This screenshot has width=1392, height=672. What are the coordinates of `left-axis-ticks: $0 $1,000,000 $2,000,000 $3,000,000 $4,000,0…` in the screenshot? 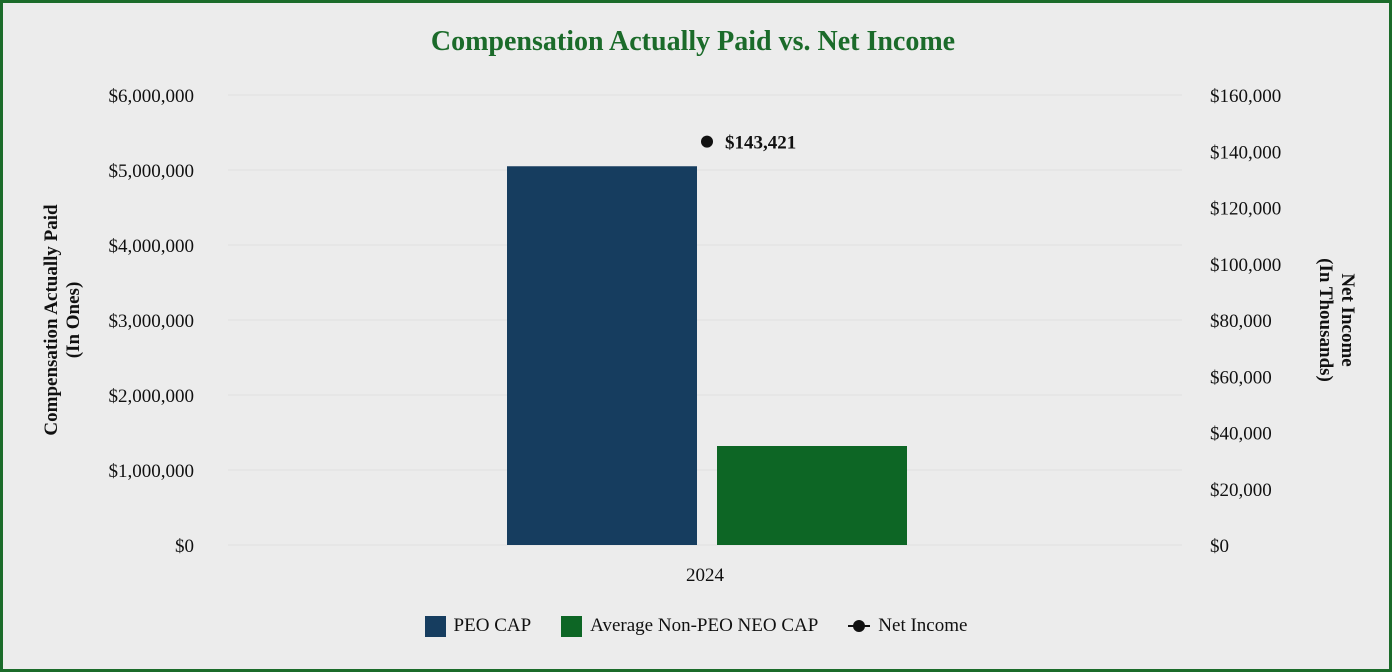 It's located at (152, 321).